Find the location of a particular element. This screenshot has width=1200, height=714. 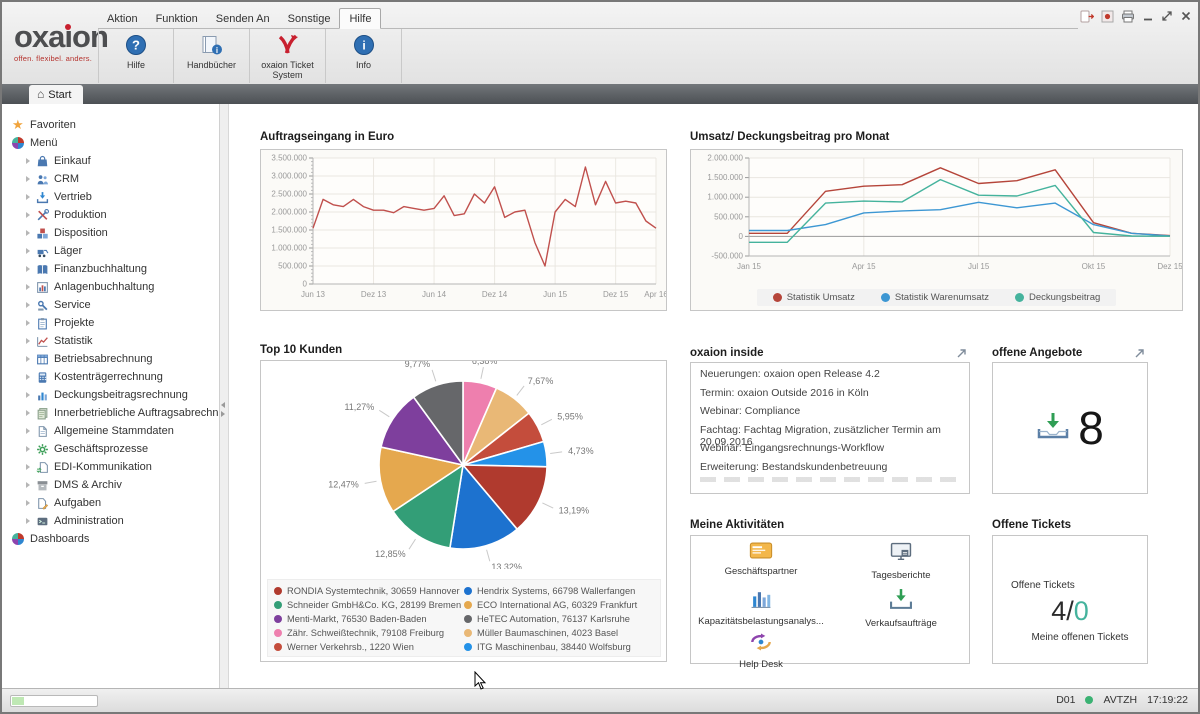

sidebar-item-dms-archiv: DMS & Archiv is located at coordinates (110, 485).